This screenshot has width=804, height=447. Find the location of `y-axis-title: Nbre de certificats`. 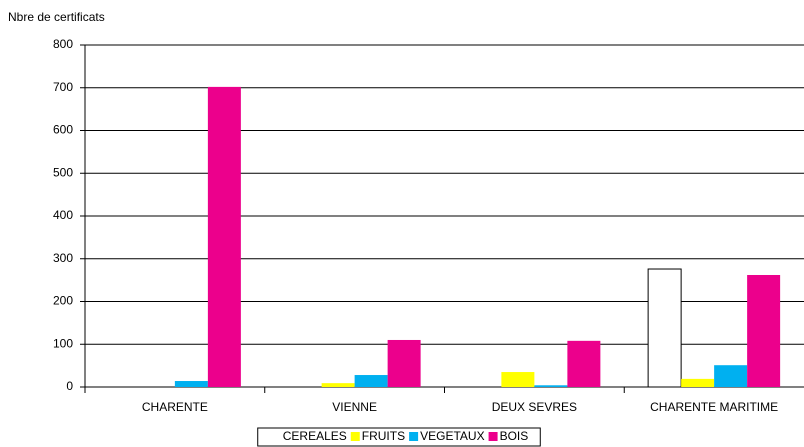

y-axis-title: Nbre de certificats is located at coordinates (56, 17).